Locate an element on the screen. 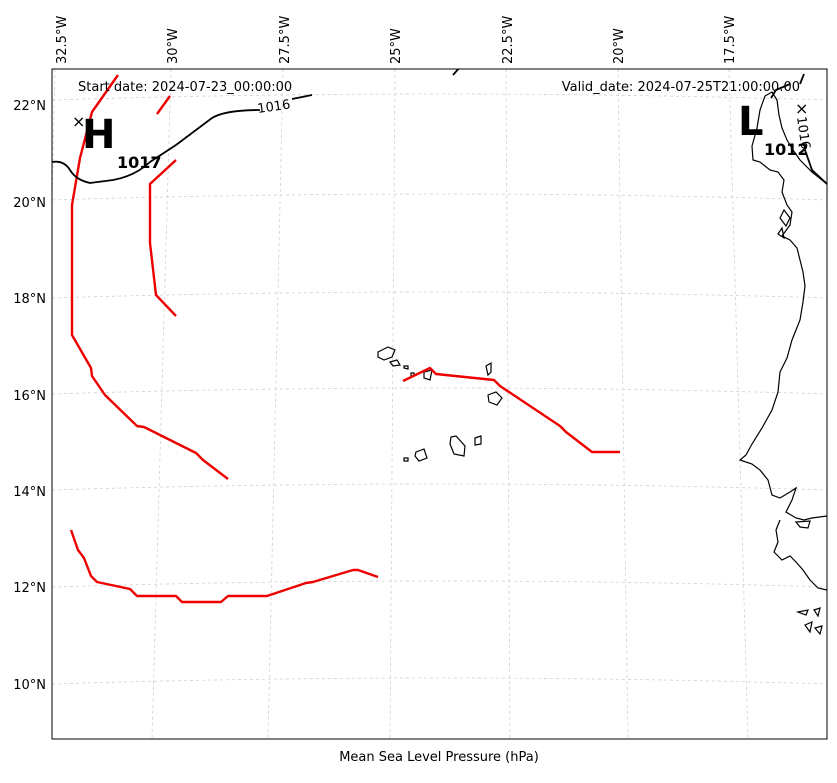 Image resolution: width=837 pixels, height=783 pixels. high-pressure-value: 1017 is located at coordinates (139, 162).